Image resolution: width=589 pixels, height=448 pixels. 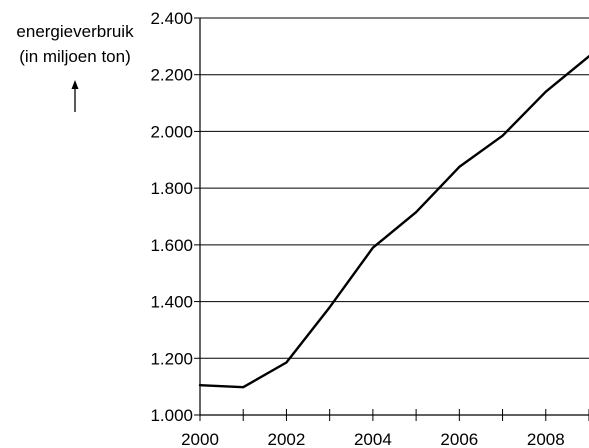 I want to click on y-axis-label: energieverbruik (in miljoen ton), so click(x=75, y=67).